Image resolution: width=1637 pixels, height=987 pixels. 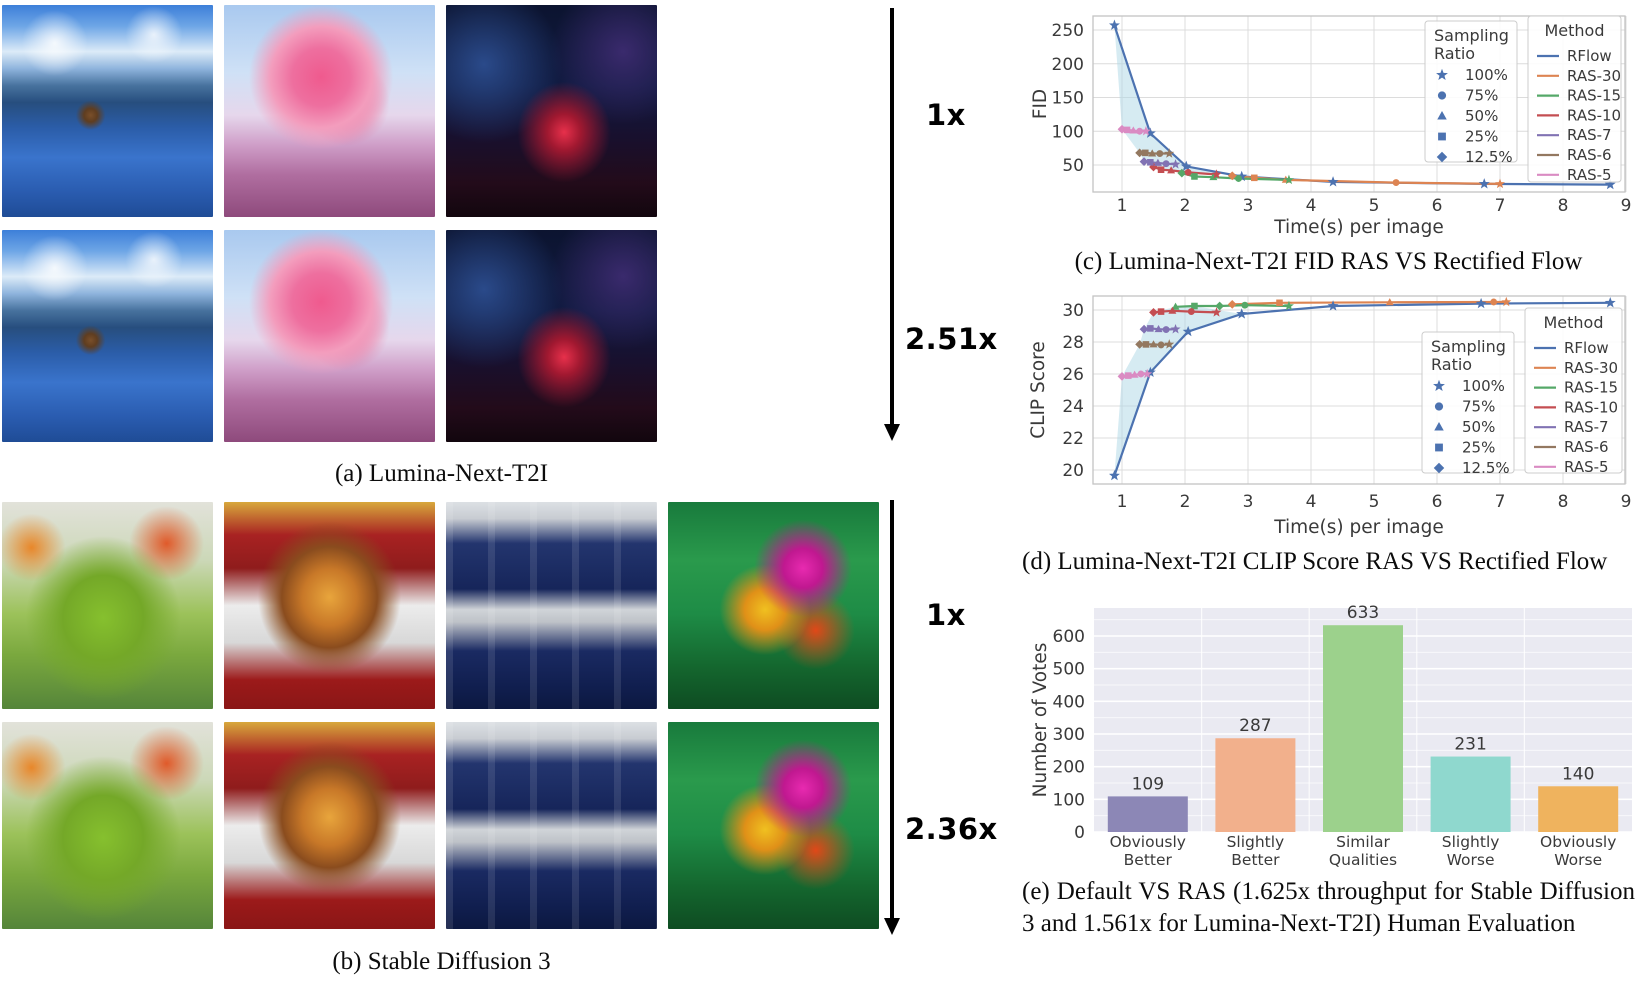 I want to click on image-sd3-bottles-ras, so click(x=551, y=825).